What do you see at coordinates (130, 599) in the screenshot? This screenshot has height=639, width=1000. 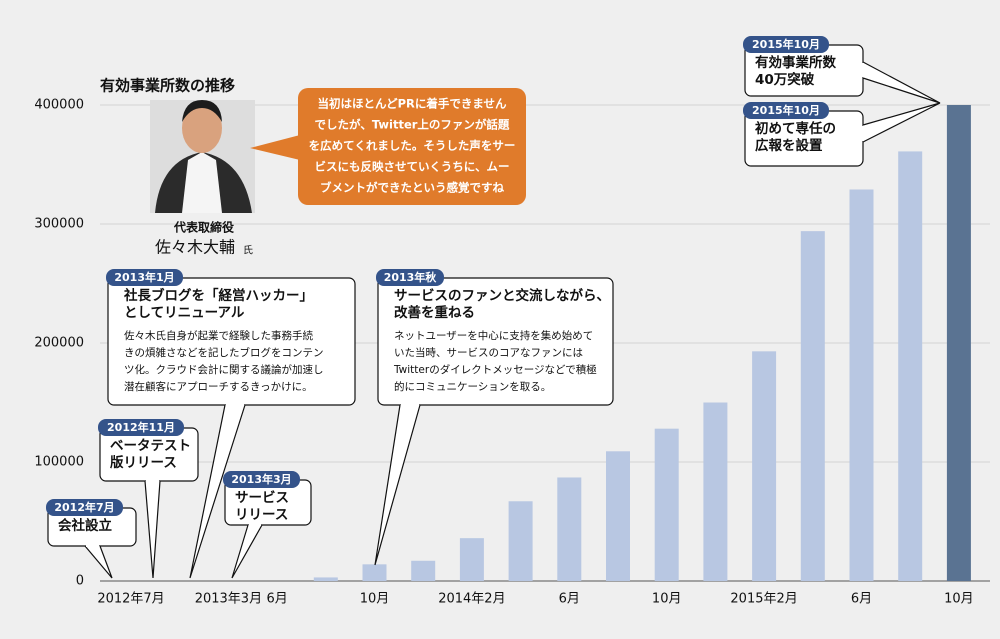 I see `x-tick-label: 2012年7月` at bounding box center [130, 599].